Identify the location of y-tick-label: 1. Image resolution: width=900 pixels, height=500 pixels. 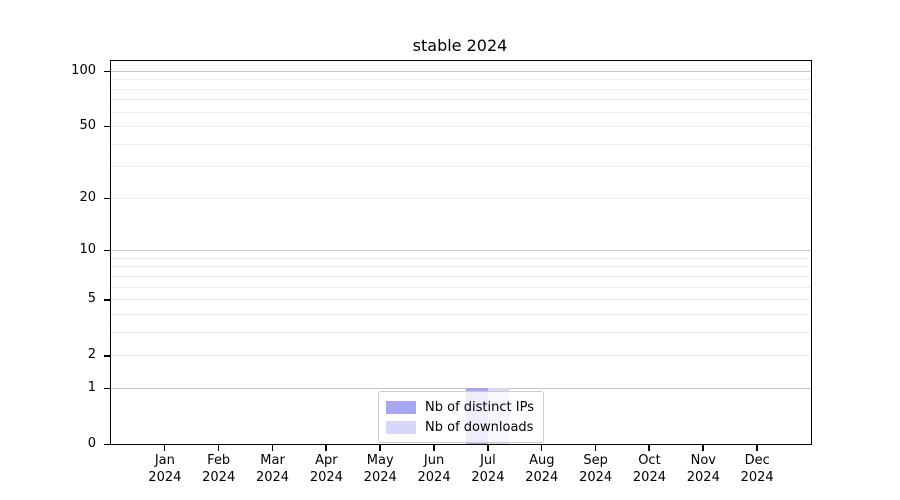
(91, 387).